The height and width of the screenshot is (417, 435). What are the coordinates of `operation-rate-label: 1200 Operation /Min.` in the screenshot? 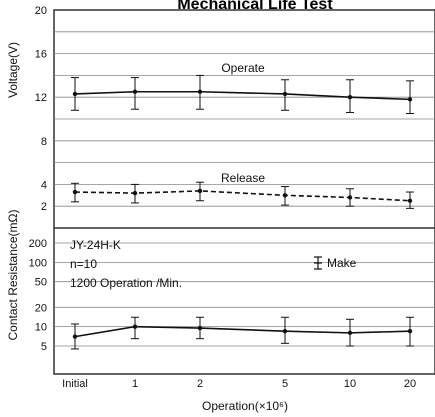 It's located at (126, 283).